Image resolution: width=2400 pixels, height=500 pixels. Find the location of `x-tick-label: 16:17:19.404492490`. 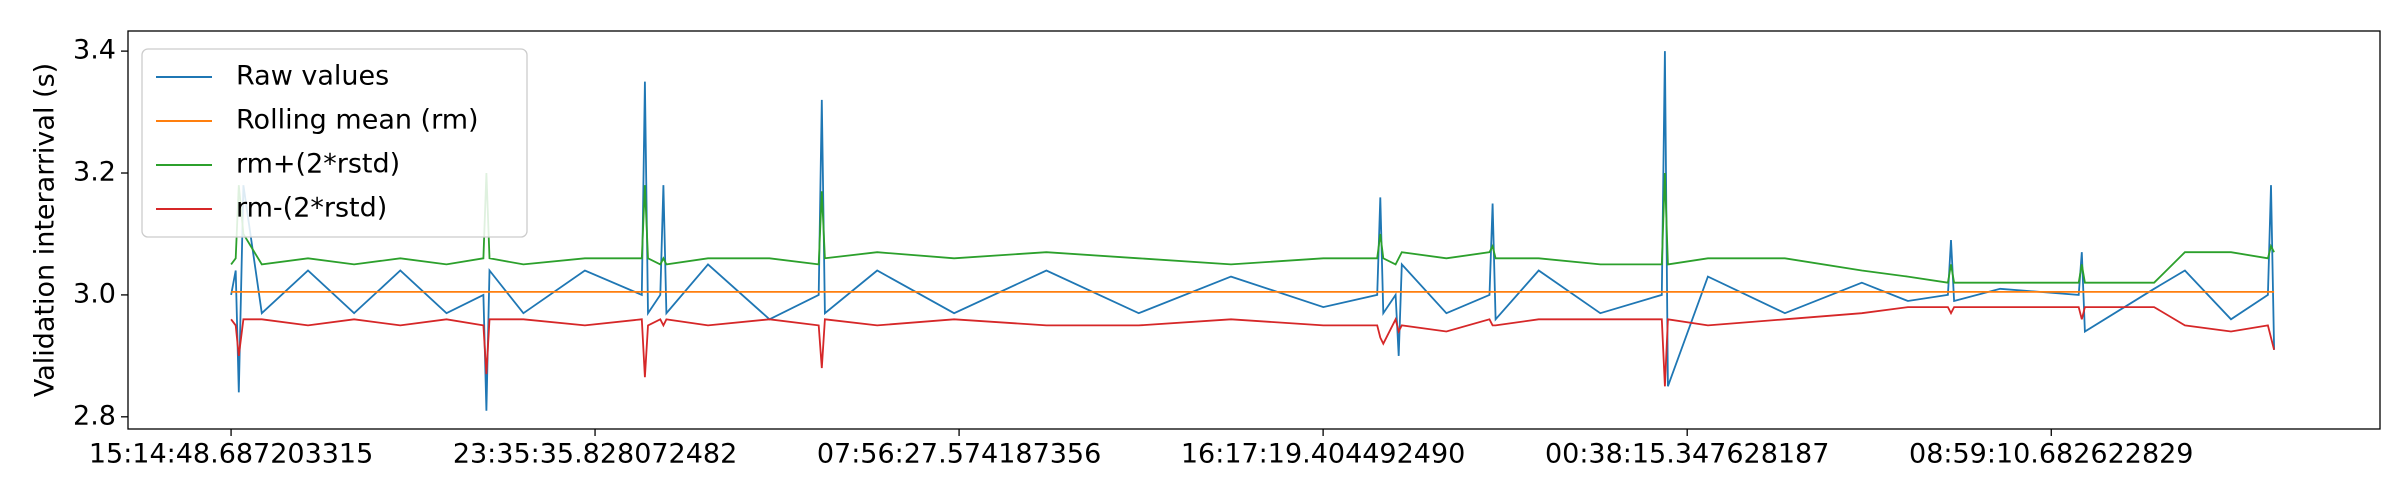

x-tick-label: 16:17:19.404492490 is located at coordinates (1323, 454).